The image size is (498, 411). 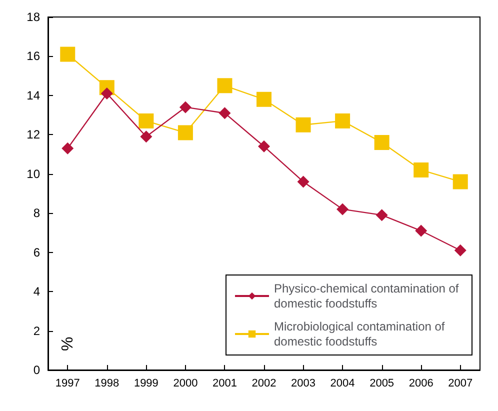 I want to click on x-tick-label: 2000, so click(x=185, y=384).